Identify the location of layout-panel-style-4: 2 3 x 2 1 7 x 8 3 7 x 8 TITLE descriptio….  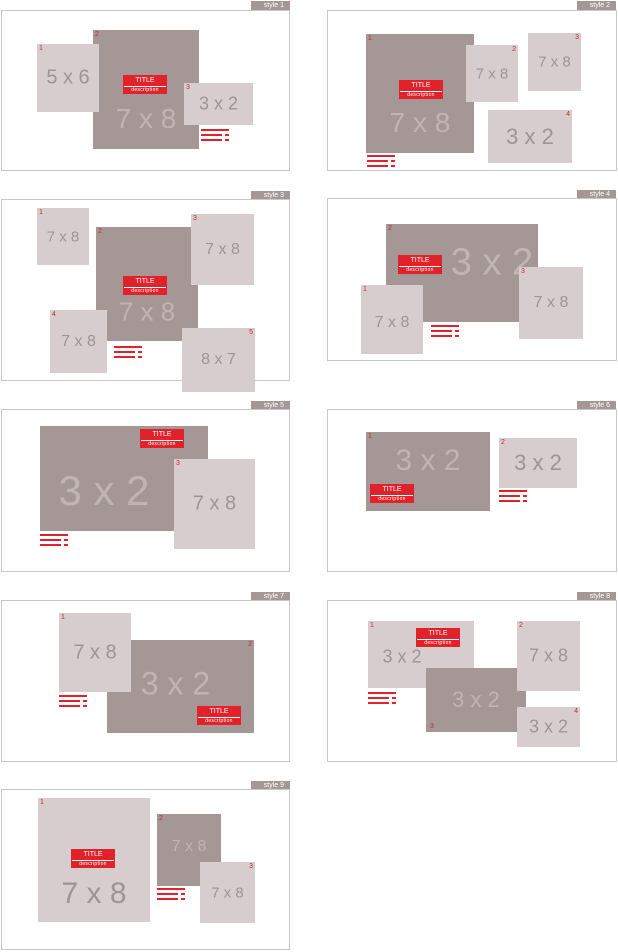
(472, 279).